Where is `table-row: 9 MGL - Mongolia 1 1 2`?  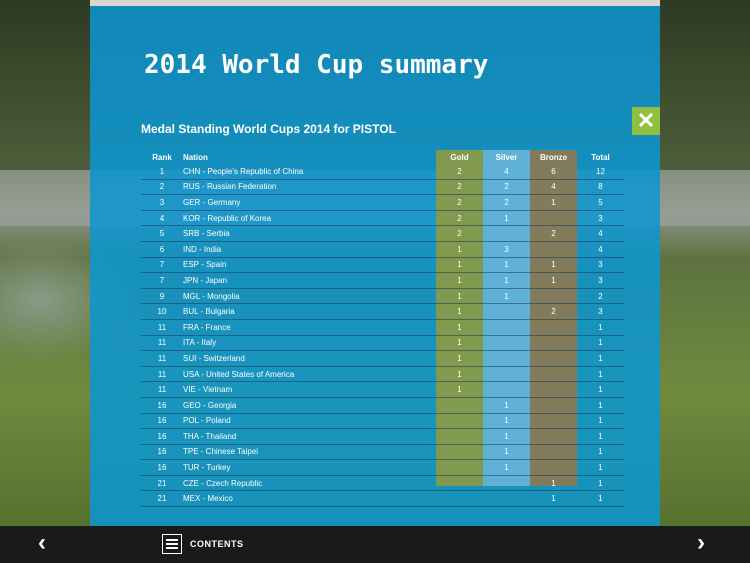 table-row: 9 MGL - Mongolia 1 1 2 is located at coordinates (382, 296).